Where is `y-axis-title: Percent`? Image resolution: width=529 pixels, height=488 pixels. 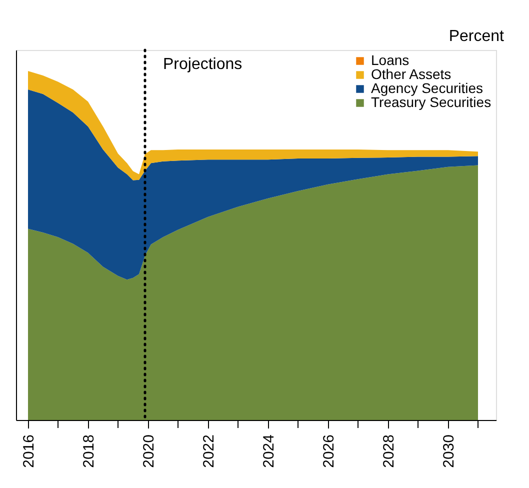
y-axis-title: Percent is located at coordinates (476, 36).